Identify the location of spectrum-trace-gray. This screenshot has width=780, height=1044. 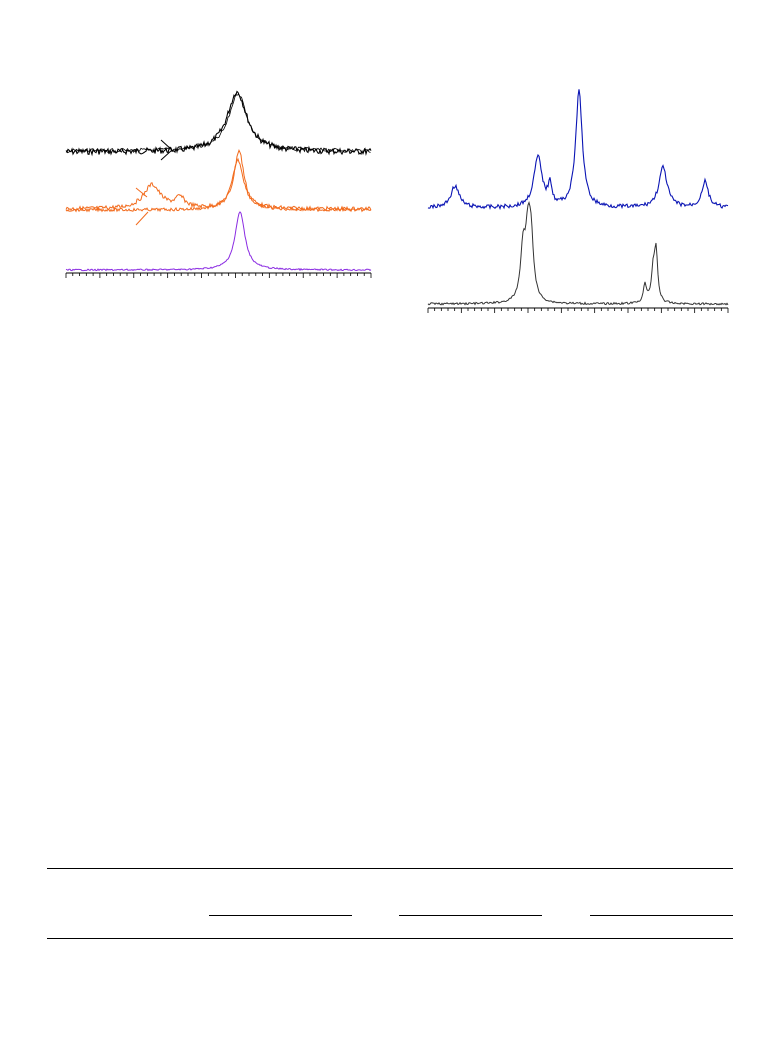
(578, 253).